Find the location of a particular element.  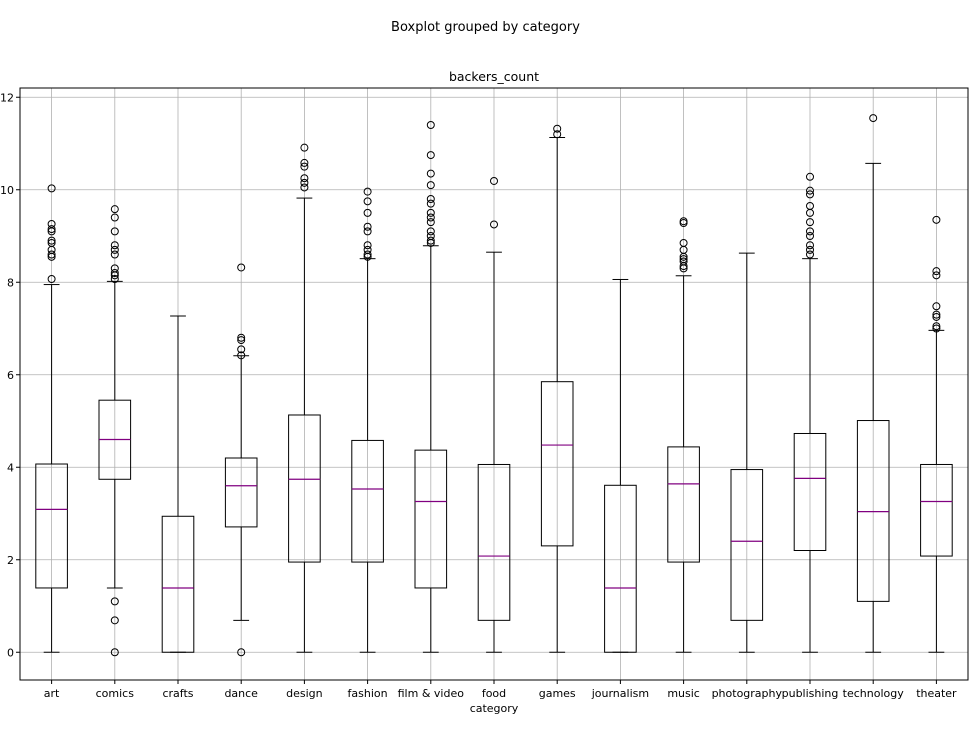

chart-title: backers_count is located at coordinates (494, 76).